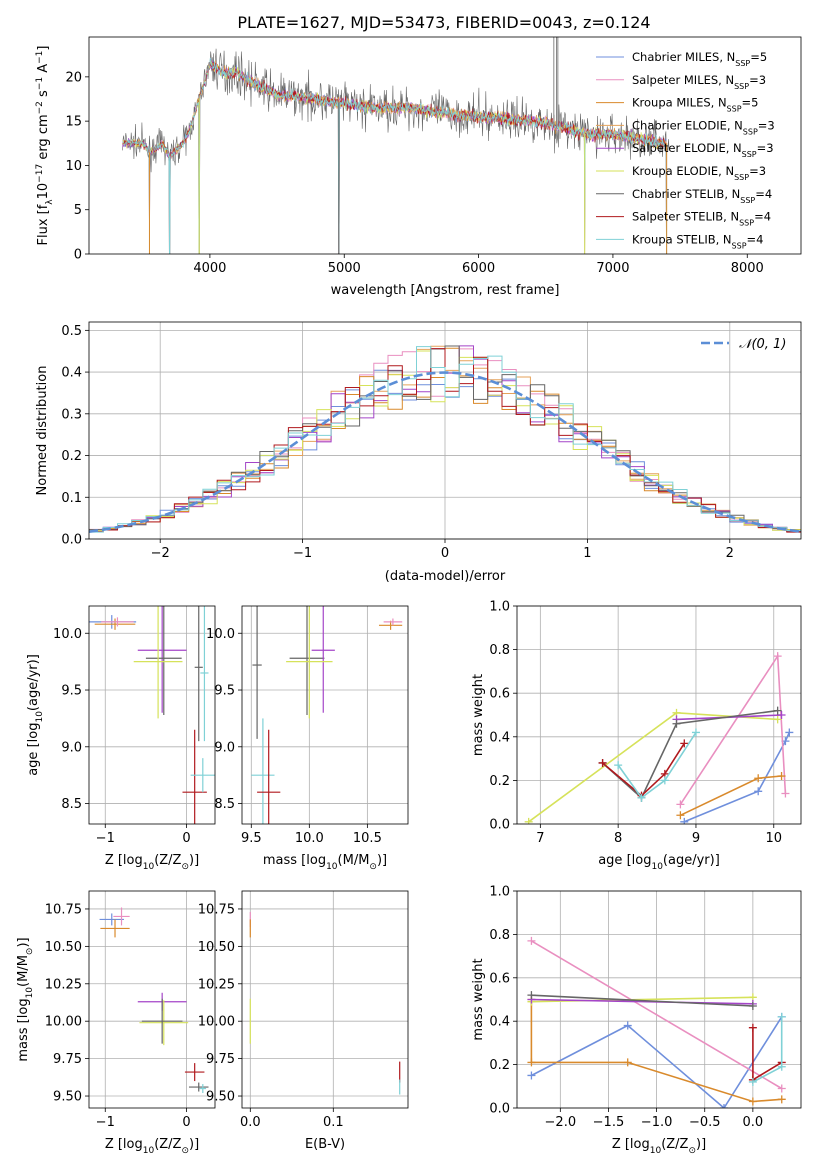 This screenshot has height=1170, width=819. Describe the element at coordinates (618, 838) in the screenshot. I see `weight-vs-age-xtick-label: 8` at that location.